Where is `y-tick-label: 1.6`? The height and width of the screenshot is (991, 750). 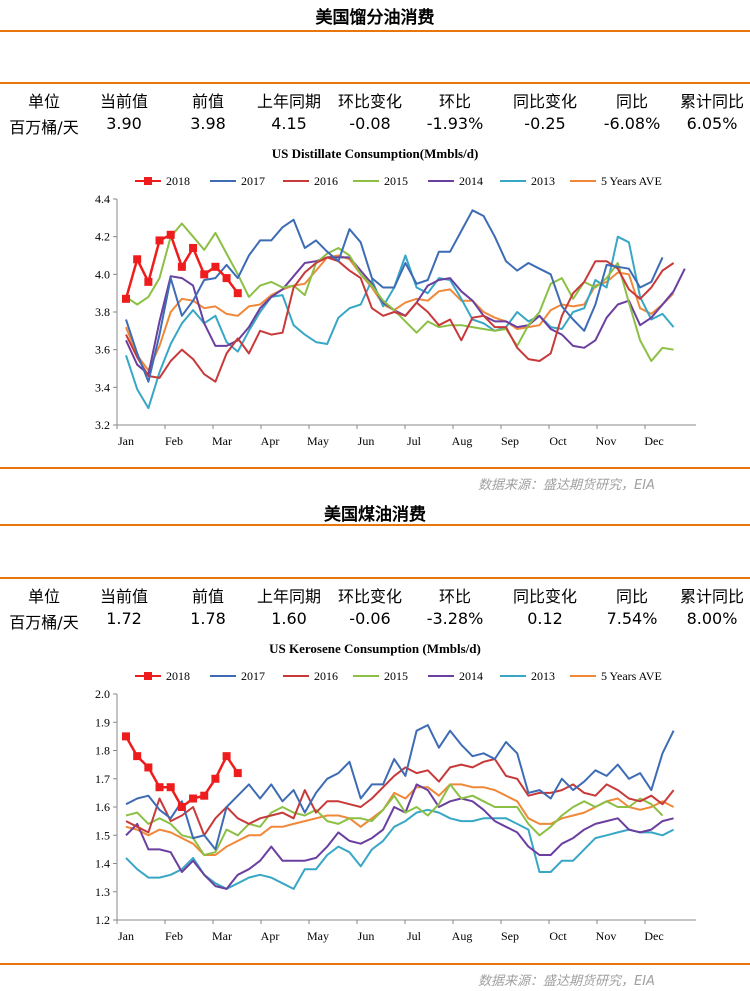
y-tick-label: 1.6 is located at coordinates (102, 807).